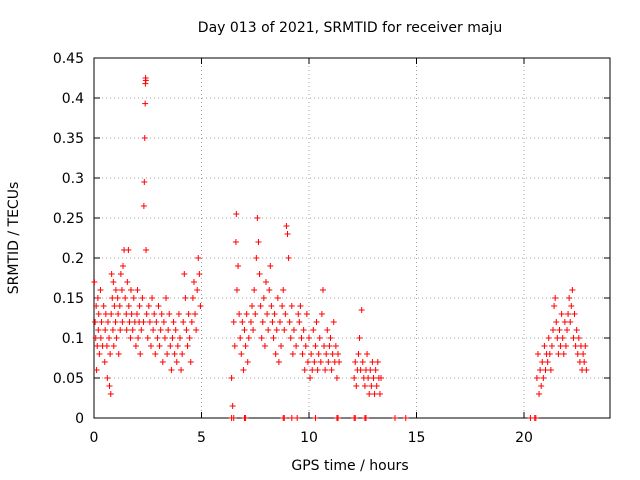 The width and height of the screenshot is (640, 480). What do you see at coordinates (73, 259) in the screenshot?
I see `y-tick-label: 0.2` at bounding box center [73, 259].